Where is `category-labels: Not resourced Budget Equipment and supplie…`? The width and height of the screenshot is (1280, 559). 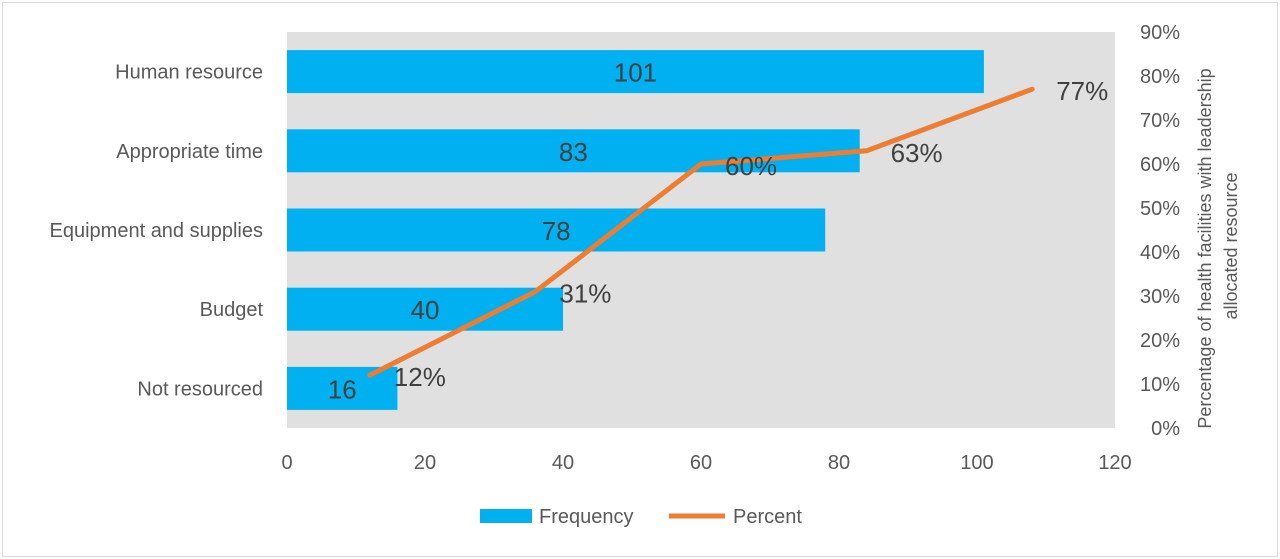
category-labels: Not resourced Budget Equipment and supplie… is located at coordinates (157, 231).